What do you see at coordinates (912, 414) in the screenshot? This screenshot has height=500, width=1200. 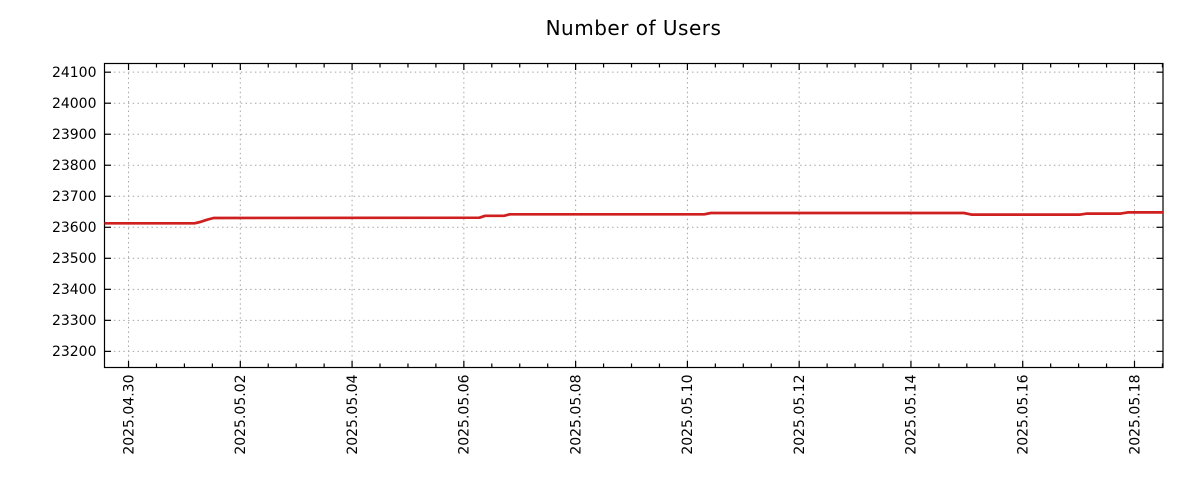 I see `x-tick-label: 2025.05.14` at bounding box center [912, 414].